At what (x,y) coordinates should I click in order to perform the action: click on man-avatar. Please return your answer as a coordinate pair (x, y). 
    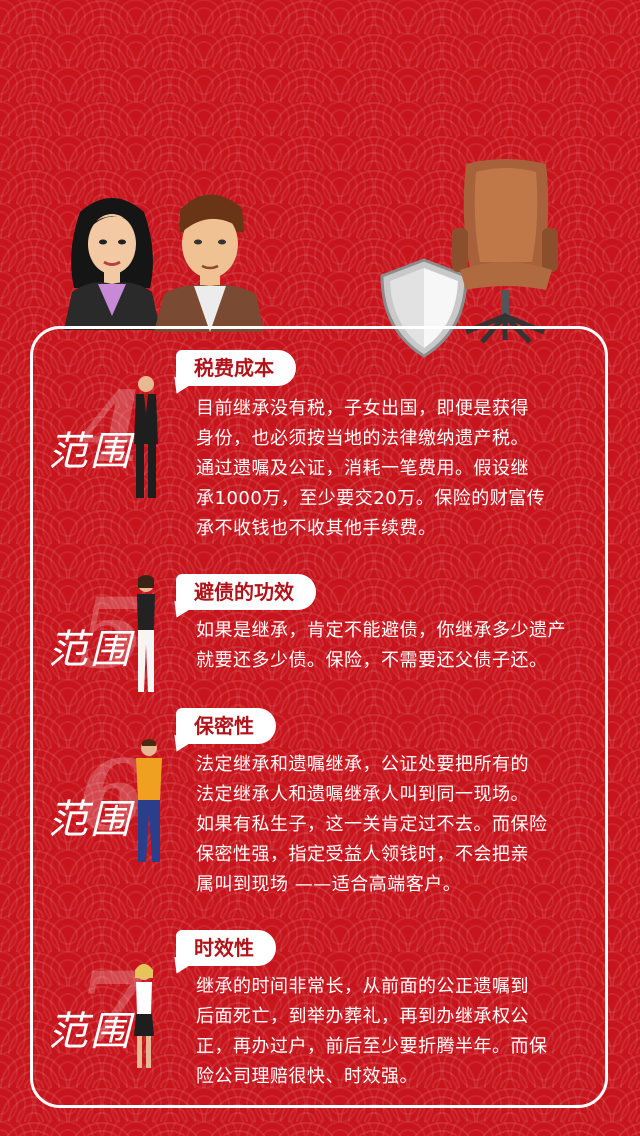
    Looking at the image, I should click on (209, 263).